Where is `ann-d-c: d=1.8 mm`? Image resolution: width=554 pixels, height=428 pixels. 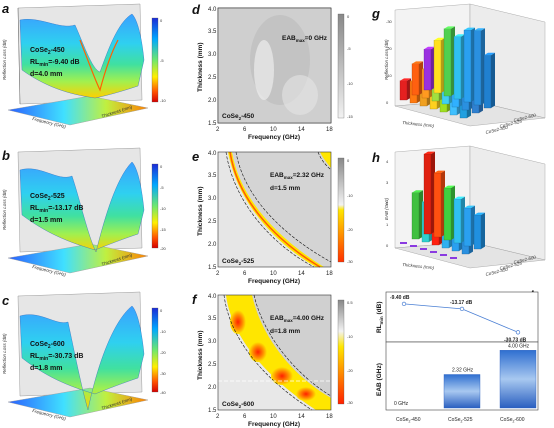
ann-d-c: d=1.8 mm is located at coordinates (46, 368).